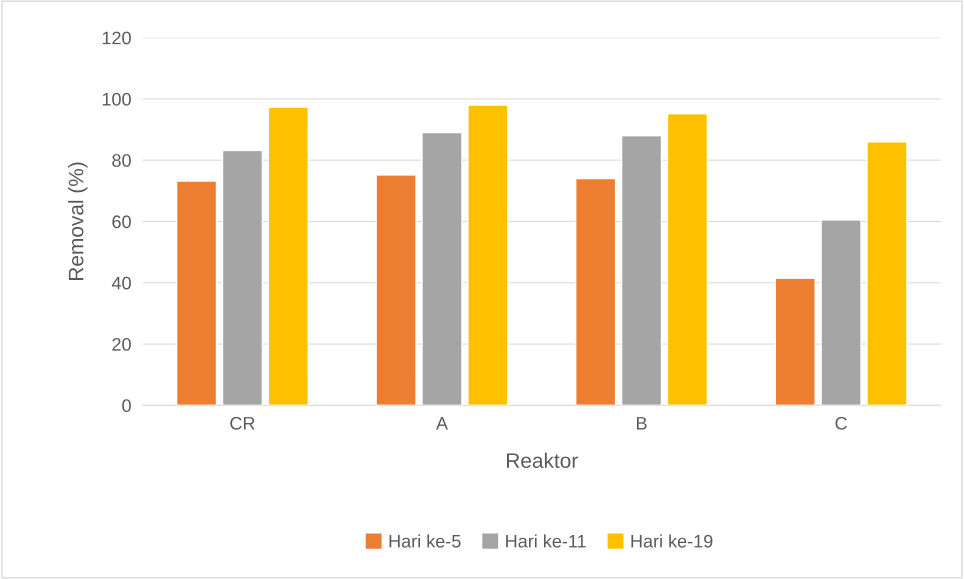 This screenshot has width=964, height=579. Describe the element at coordinates (425, 541) in the screenshot. I see `legend-label: Hari ke-5` at that location.